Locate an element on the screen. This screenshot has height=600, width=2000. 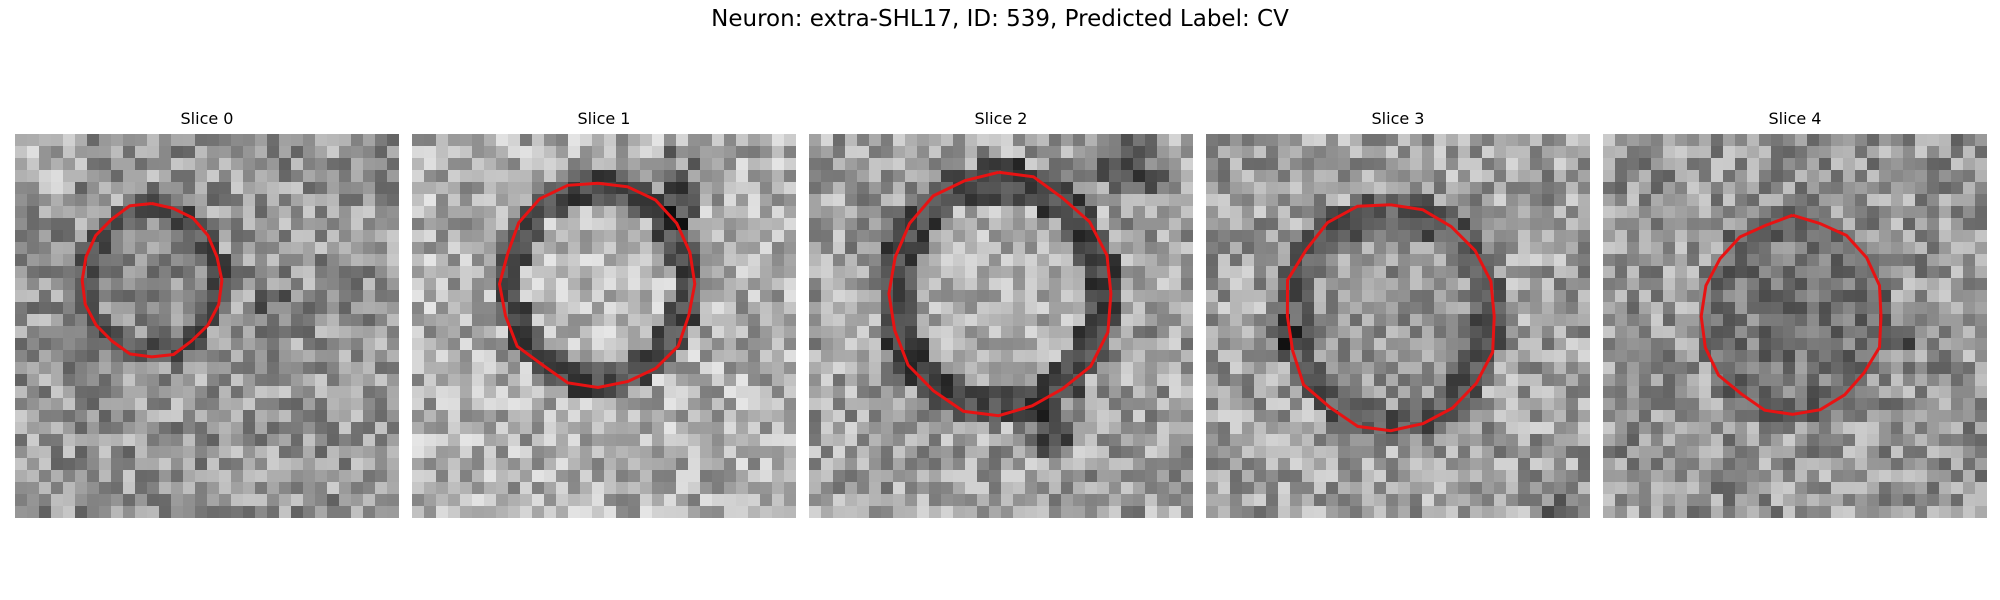
slice-panel-4: Slice 4 is located at coordinates (1795, 313).